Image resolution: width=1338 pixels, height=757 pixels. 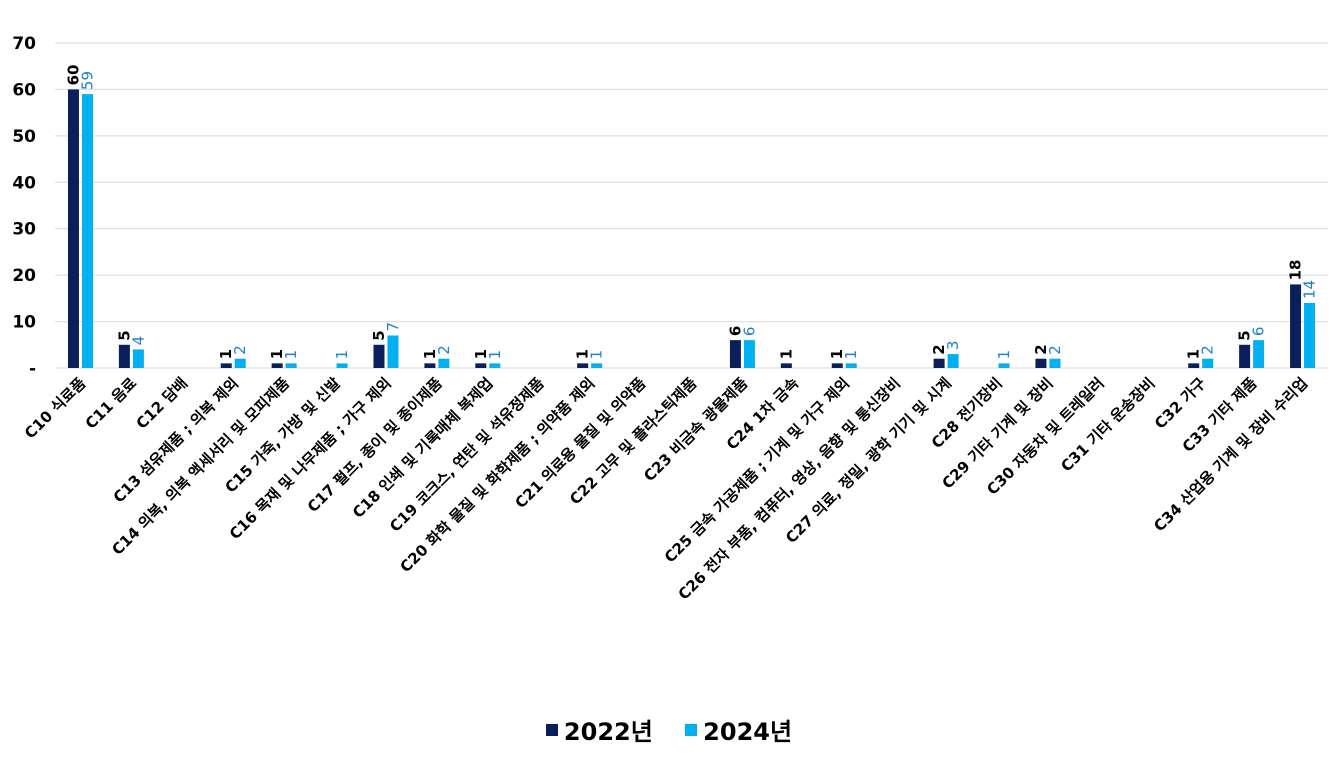 What do you see at coordinates (757, 470) in the screenshot?
I see `category-label: C25 금속 가공제품 ; 기계 및 가구 제외` at bounding box center [757, 470].